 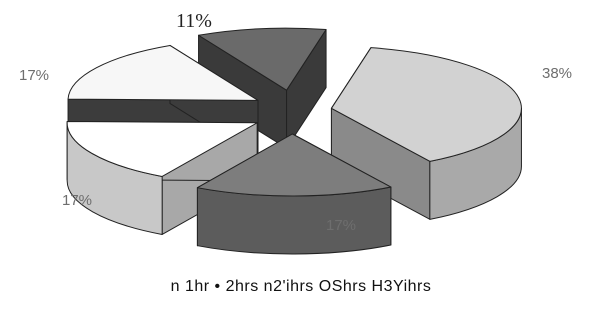 What do you see at coordinates (194, 21) in the screenshot?
I see `slice-label-11: 11%` at bounding box center [194, 21].